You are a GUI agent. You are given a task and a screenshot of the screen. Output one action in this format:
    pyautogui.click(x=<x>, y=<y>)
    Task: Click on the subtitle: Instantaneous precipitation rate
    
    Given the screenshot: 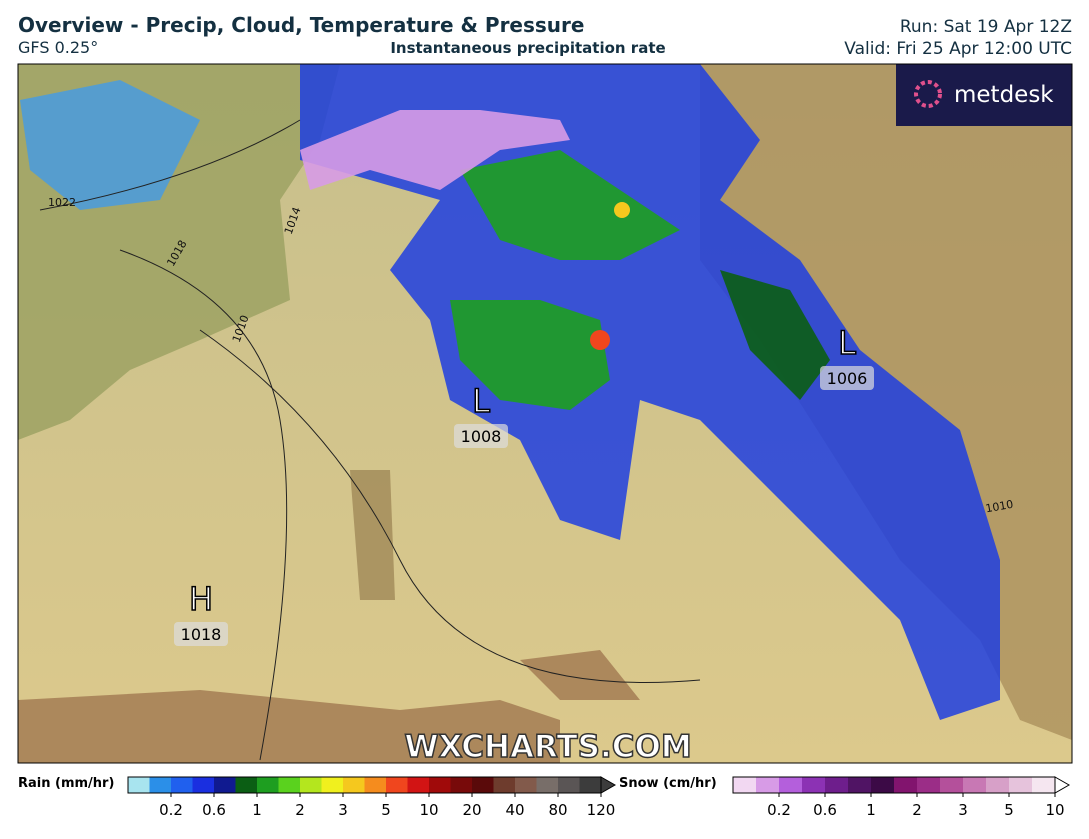 What is the action you would take?
    pyautogui.click(x=527, y=48)
    